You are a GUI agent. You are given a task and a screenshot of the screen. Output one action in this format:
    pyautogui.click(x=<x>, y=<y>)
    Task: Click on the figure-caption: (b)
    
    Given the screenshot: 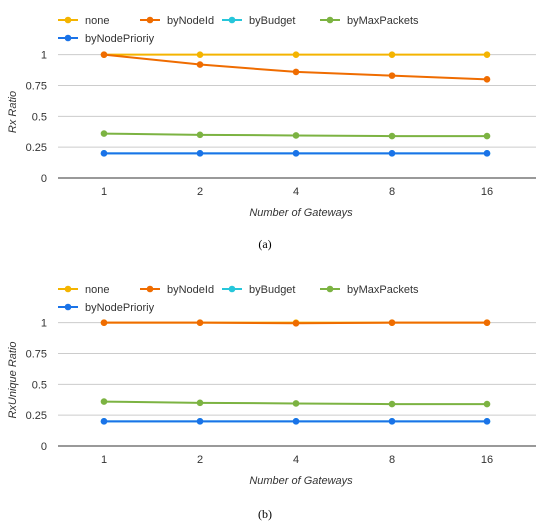 What is the action you would take?
    pyautogui.click(x=265, y=514)
    